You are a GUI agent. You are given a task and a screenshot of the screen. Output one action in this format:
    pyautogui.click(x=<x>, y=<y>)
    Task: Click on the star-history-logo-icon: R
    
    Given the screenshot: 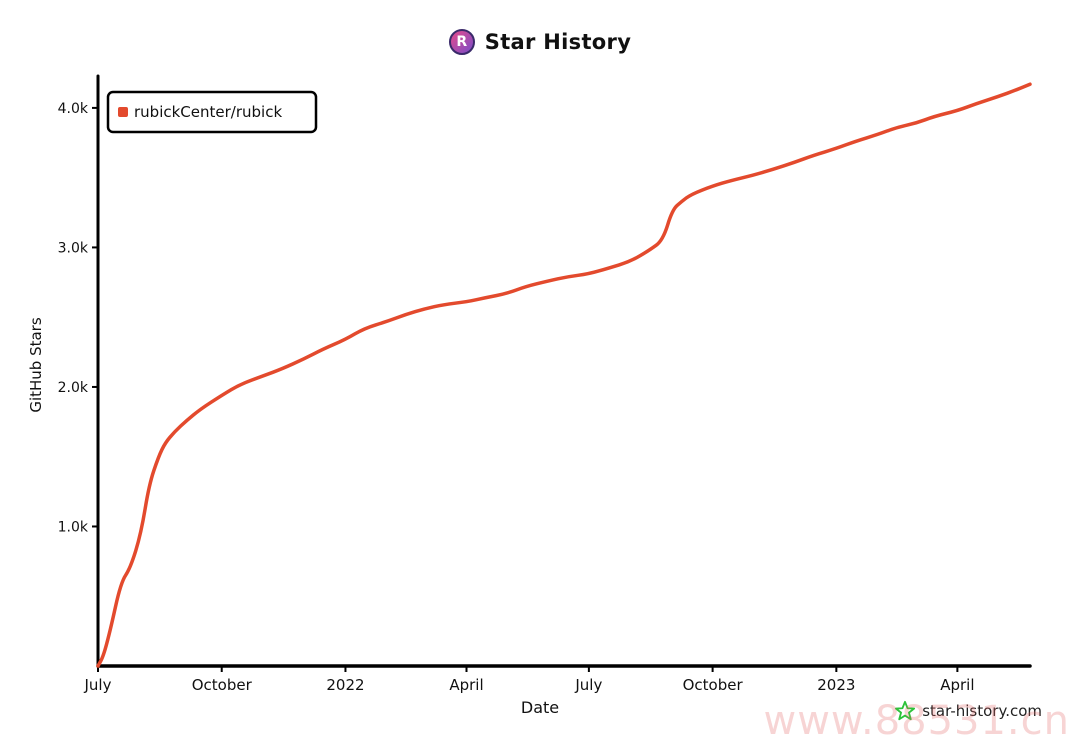 What is the action you would take?
    pyautogui.click(x=461, y=42)
    